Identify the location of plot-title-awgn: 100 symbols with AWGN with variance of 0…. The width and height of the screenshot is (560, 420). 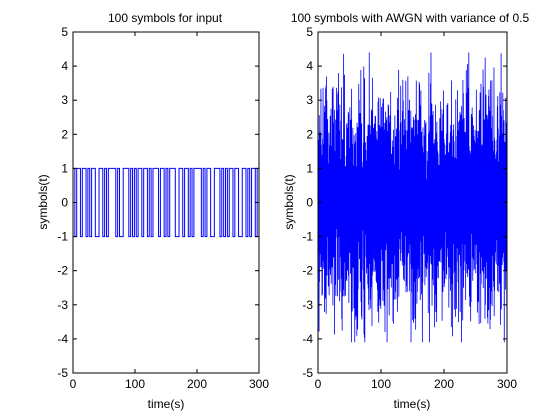
(410, 18).